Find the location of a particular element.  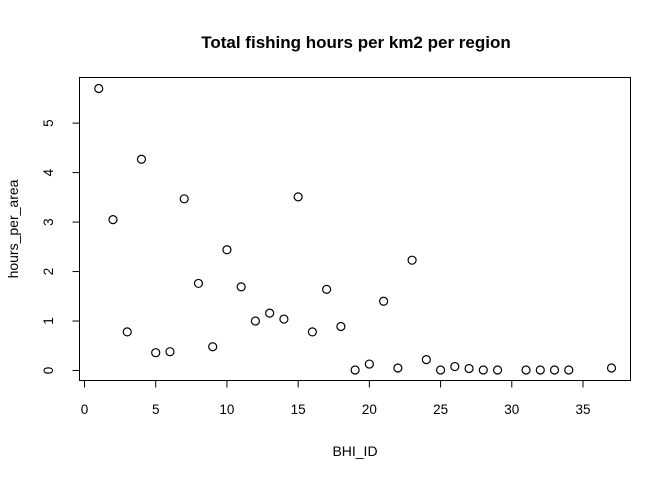

y-tick-label: 0 is located at coordinates (48, 371).